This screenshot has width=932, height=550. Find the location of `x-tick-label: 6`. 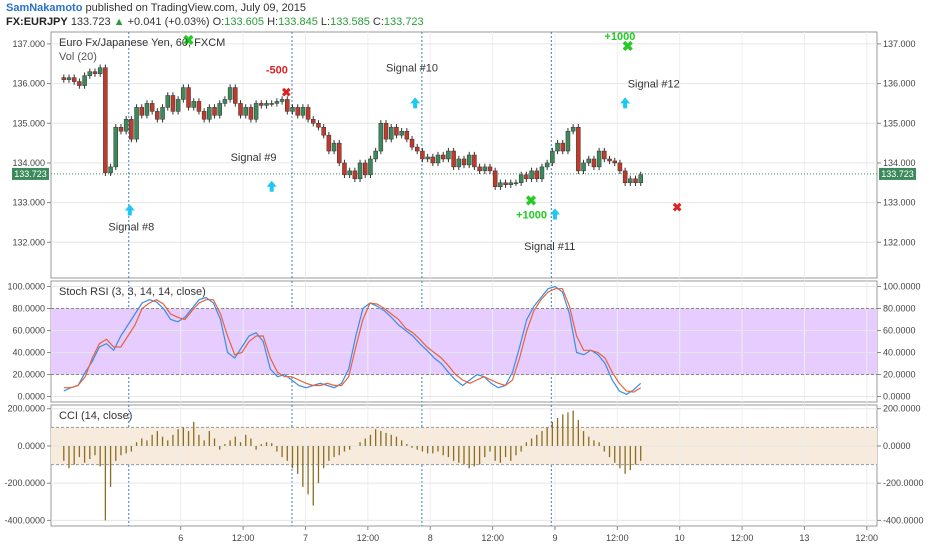

x-tick-label: 6 is located at coordinates (180, 538).